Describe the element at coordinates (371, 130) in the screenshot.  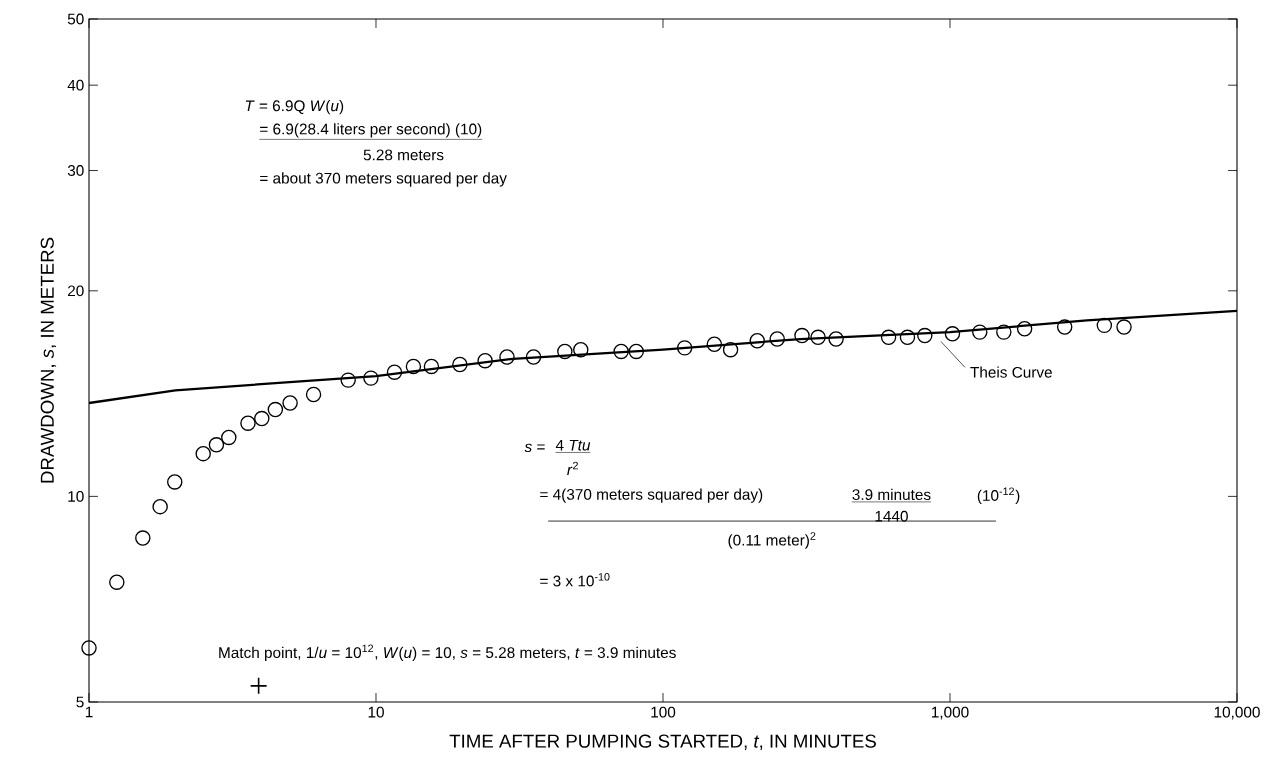
I see `annotation: = 6.9(28.4 liters per second) (10)` at that location.